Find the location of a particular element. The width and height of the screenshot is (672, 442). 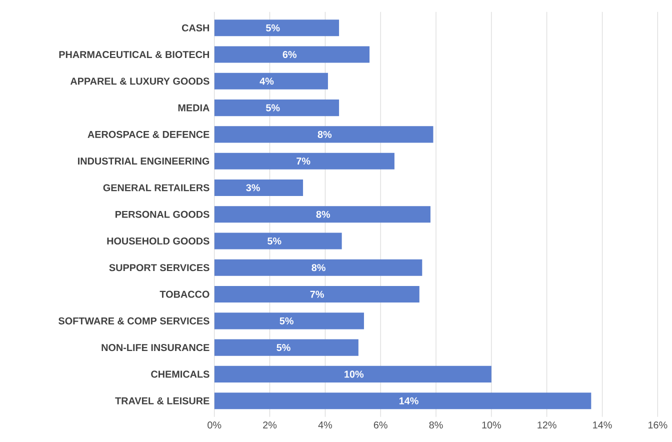

x-tick-label: 8% is located at coordinates (436, 425).